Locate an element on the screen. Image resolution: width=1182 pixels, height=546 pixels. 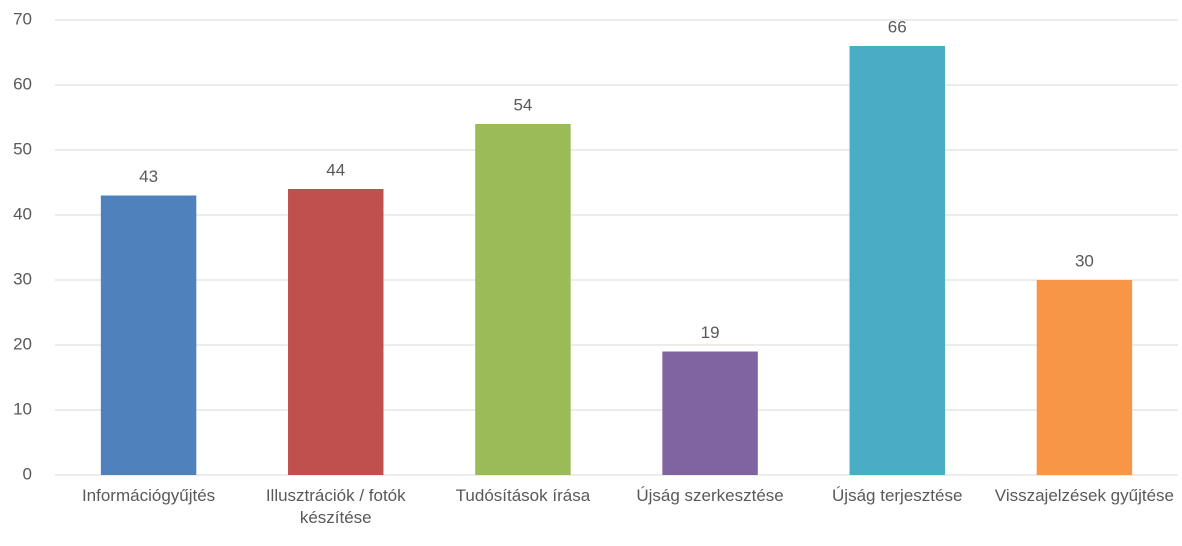
x-tick-label-box: Illusztrációk / fotók készítése is located at coordinates (335, 506).